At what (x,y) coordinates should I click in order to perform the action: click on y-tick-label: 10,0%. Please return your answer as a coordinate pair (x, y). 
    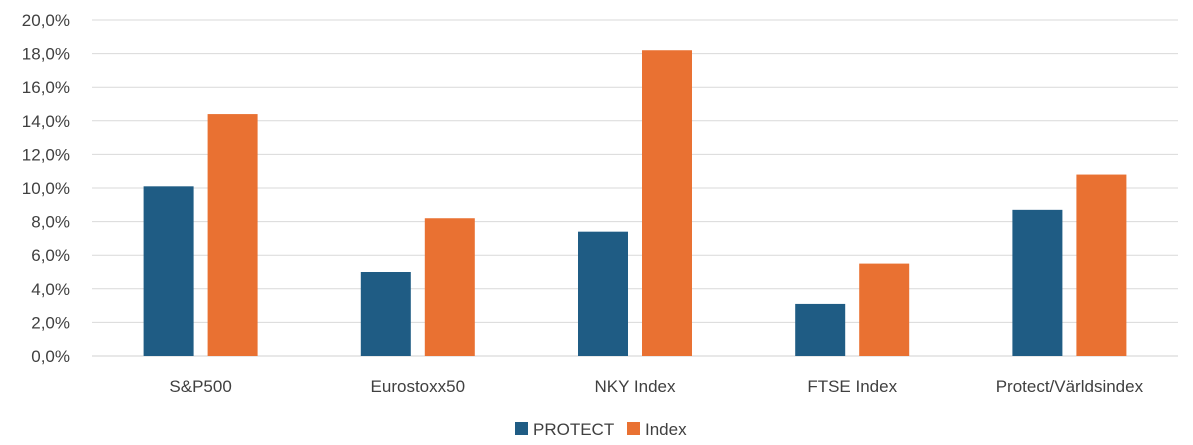
    Looking at the image, I should click on (46, 188).